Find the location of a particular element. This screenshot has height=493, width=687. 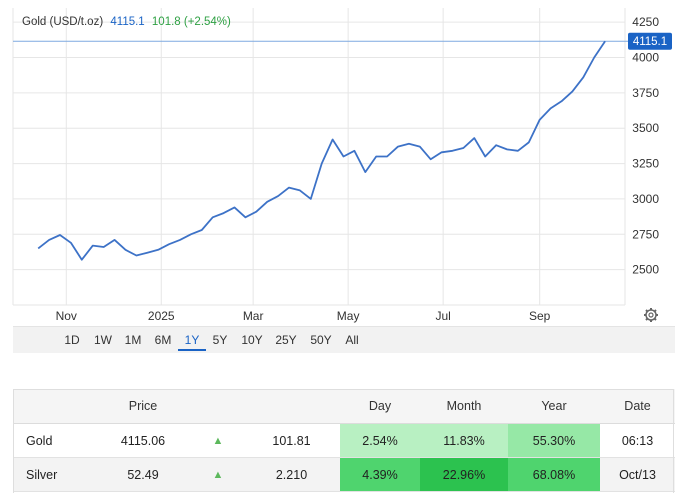

range-50y-button: 50Y is located at coordinates (321, 340).